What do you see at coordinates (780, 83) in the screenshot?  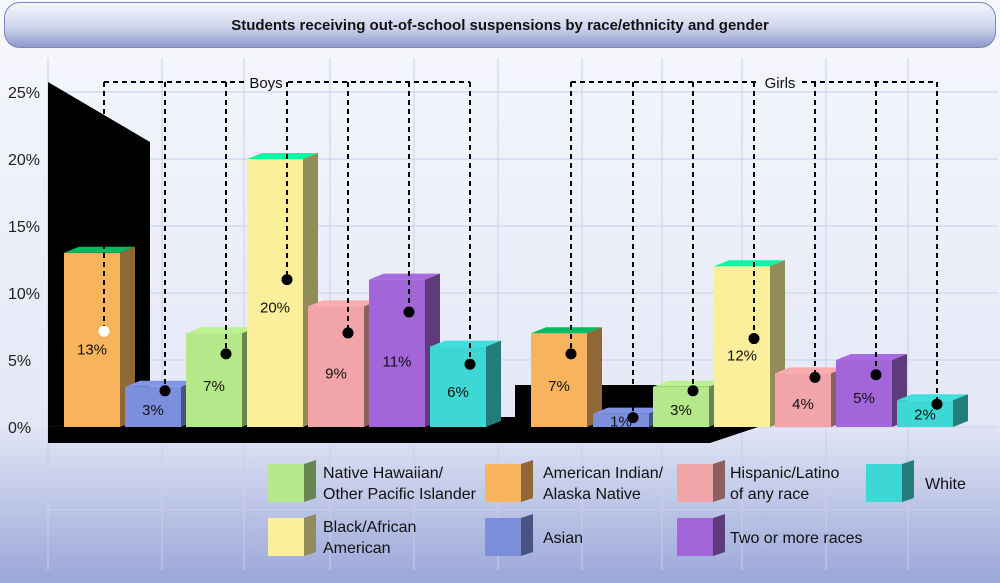 I see `group-label: Girls` at bounding box center [780, 83].